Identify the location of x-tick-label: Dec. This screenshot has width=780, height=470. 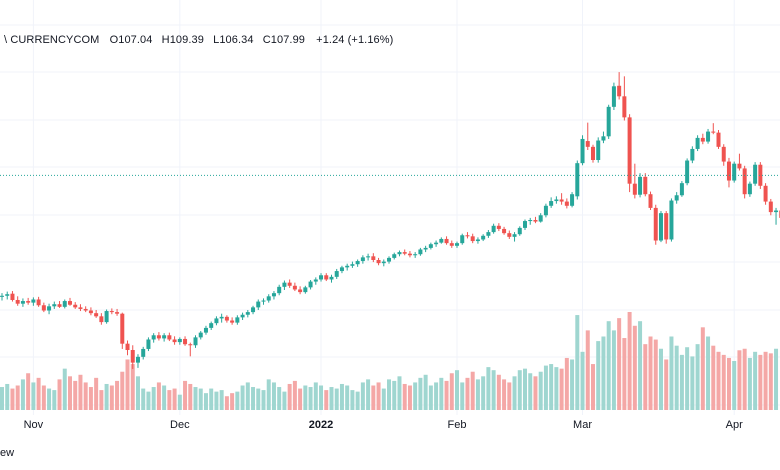
(180, 425).